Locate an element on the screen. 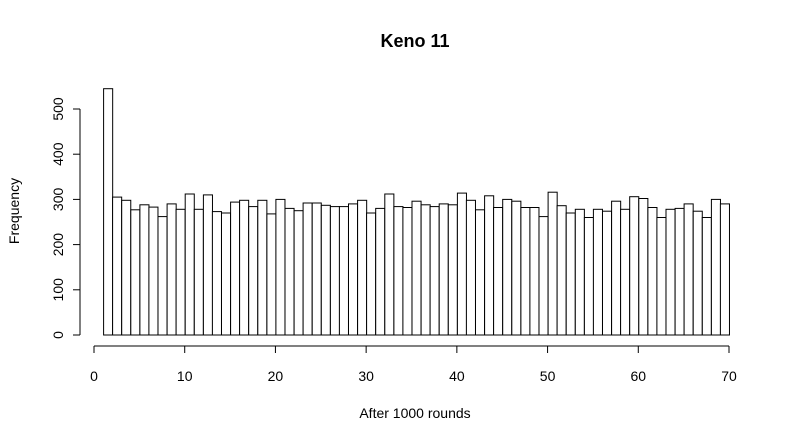 This screenshot has height=443, width=795. x-tick-label: 30 is located at coordinates (366, 376).